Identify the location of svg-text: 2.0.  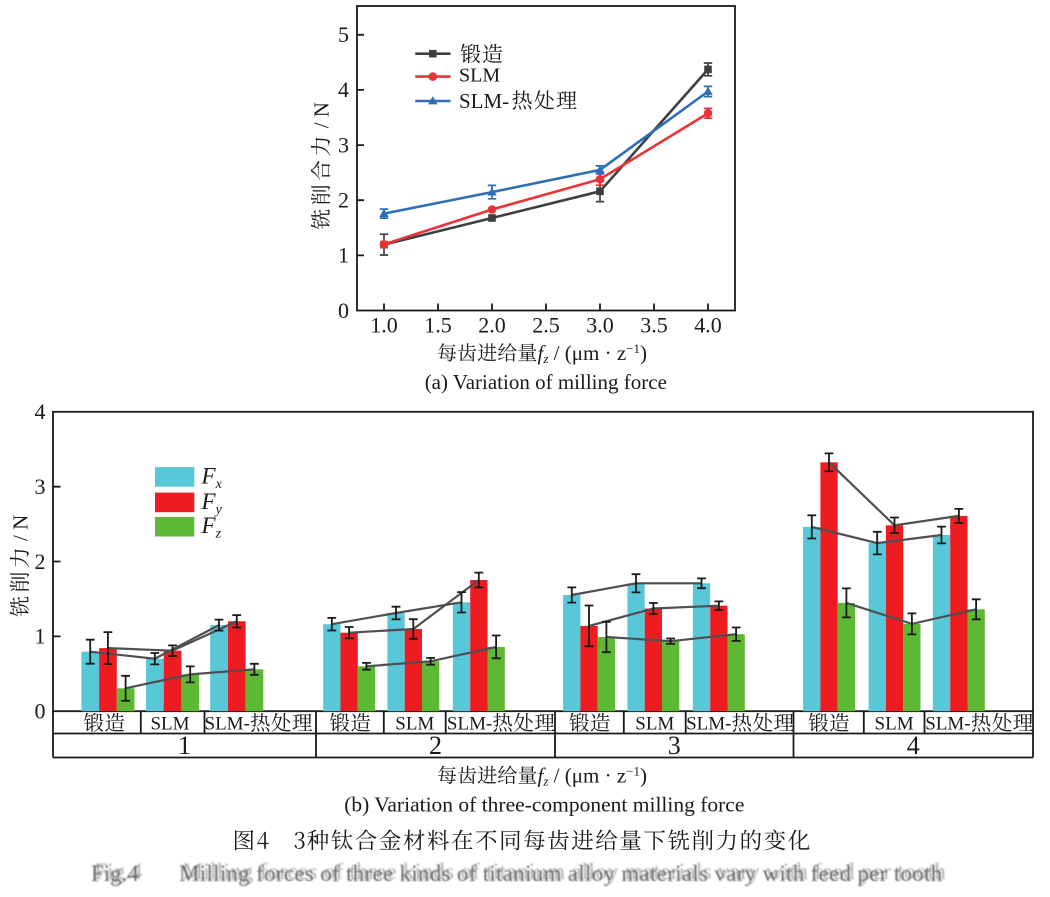
(492, 325).